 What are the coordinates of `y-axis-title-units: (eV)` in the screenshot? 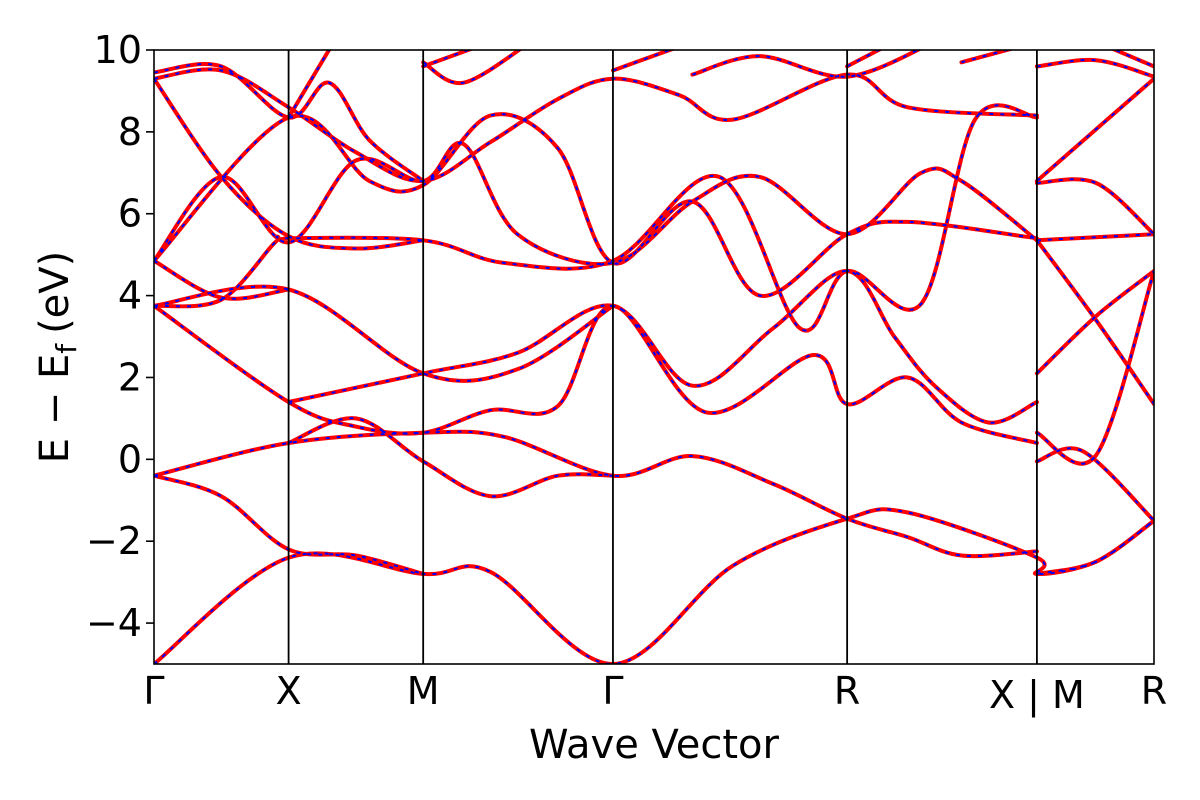 It's located at (55, 292).